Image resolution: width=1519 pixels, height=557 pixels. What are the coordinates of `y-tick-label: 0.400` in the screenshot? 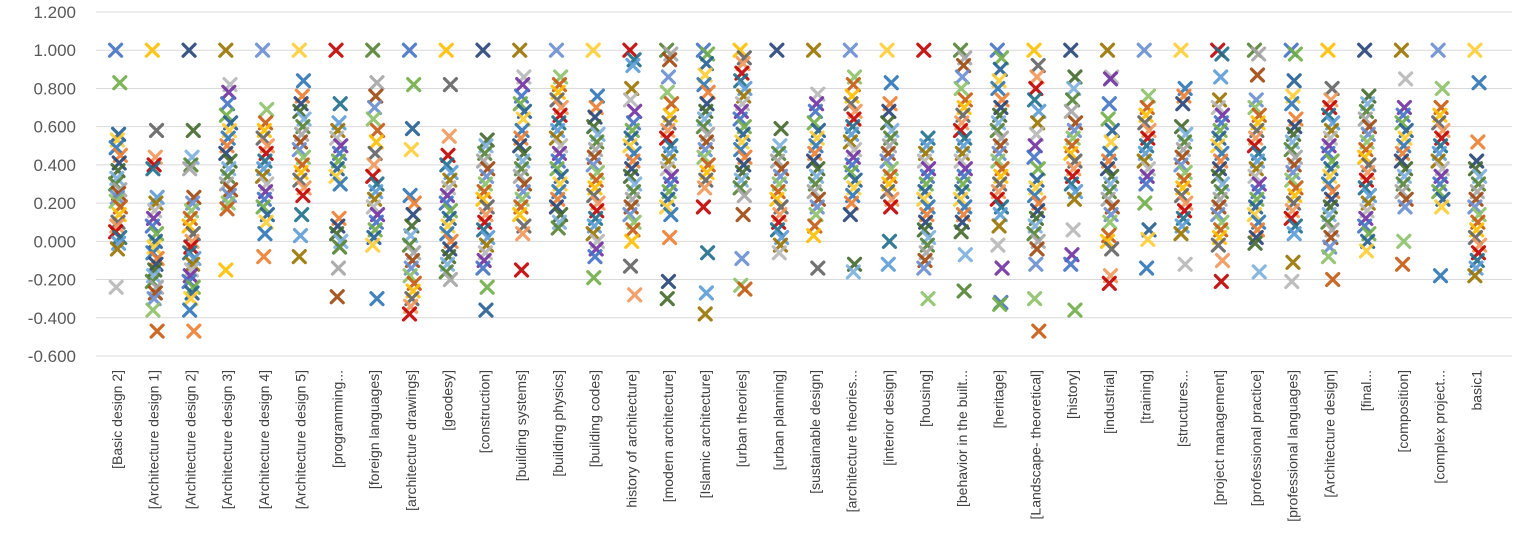 It's located at (54, 165).